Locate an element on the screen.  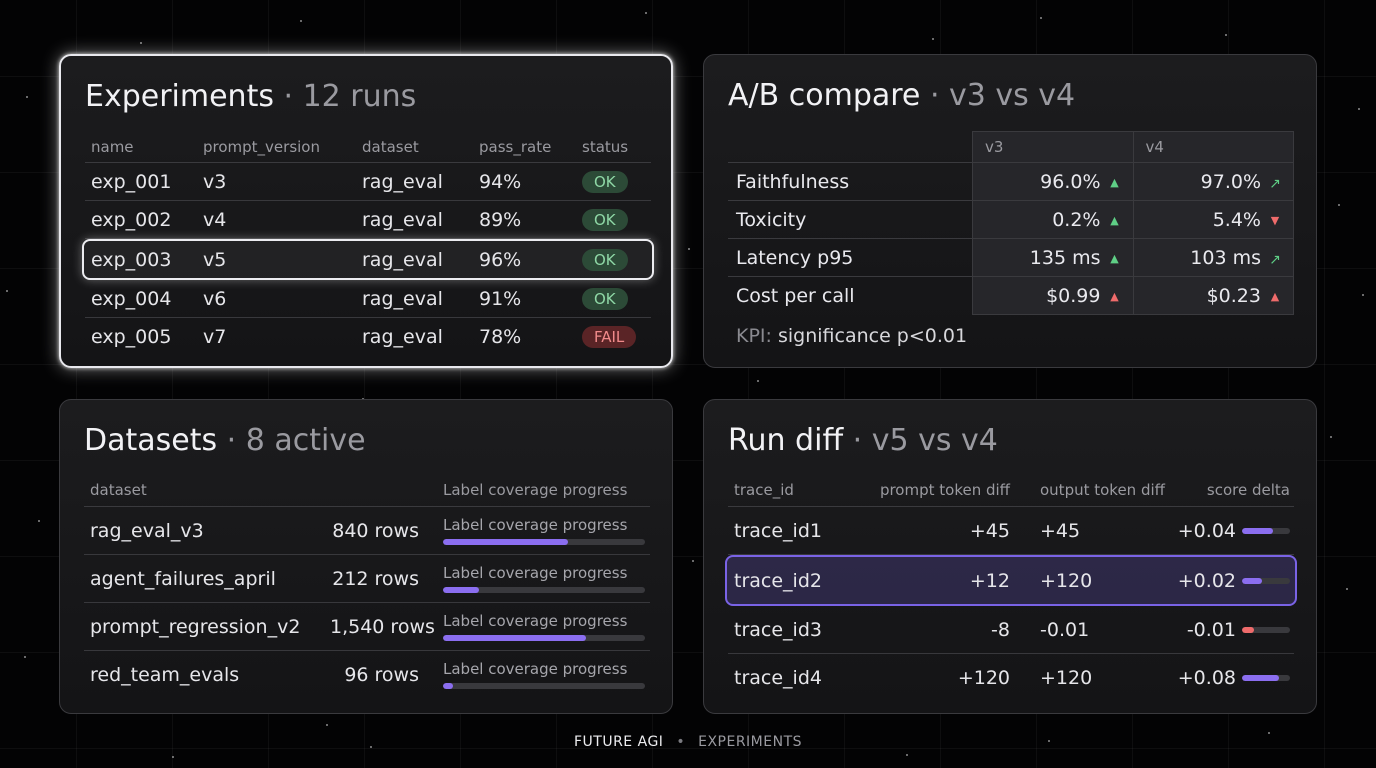
table-row: Latency p95 135 ms ▲ 103 ms ↗ is located at coordinates (1011, 257).